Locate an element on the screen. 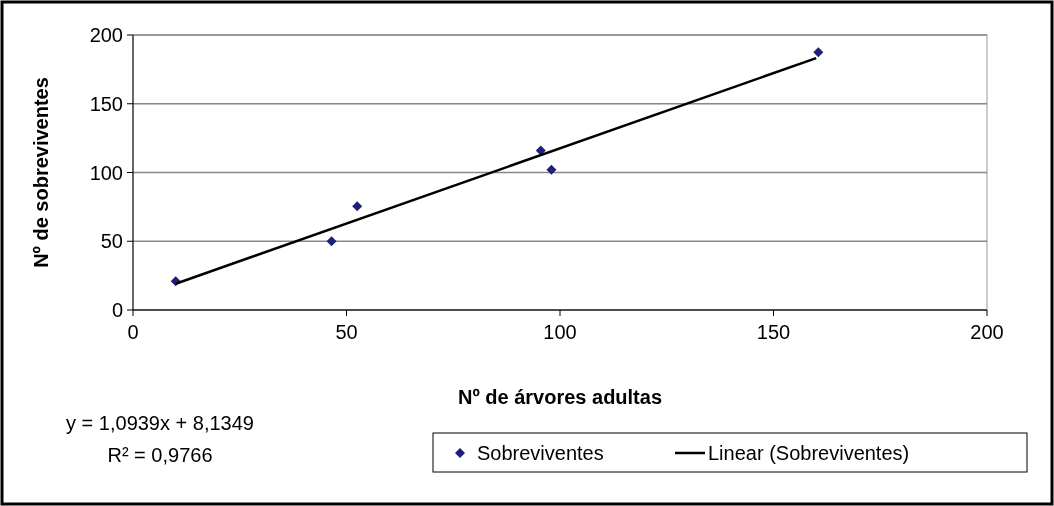 The width and height of the screenshot is (1054, 506). y-axis-title: Nº de sobreviventes is located at coordinates (41, 172).